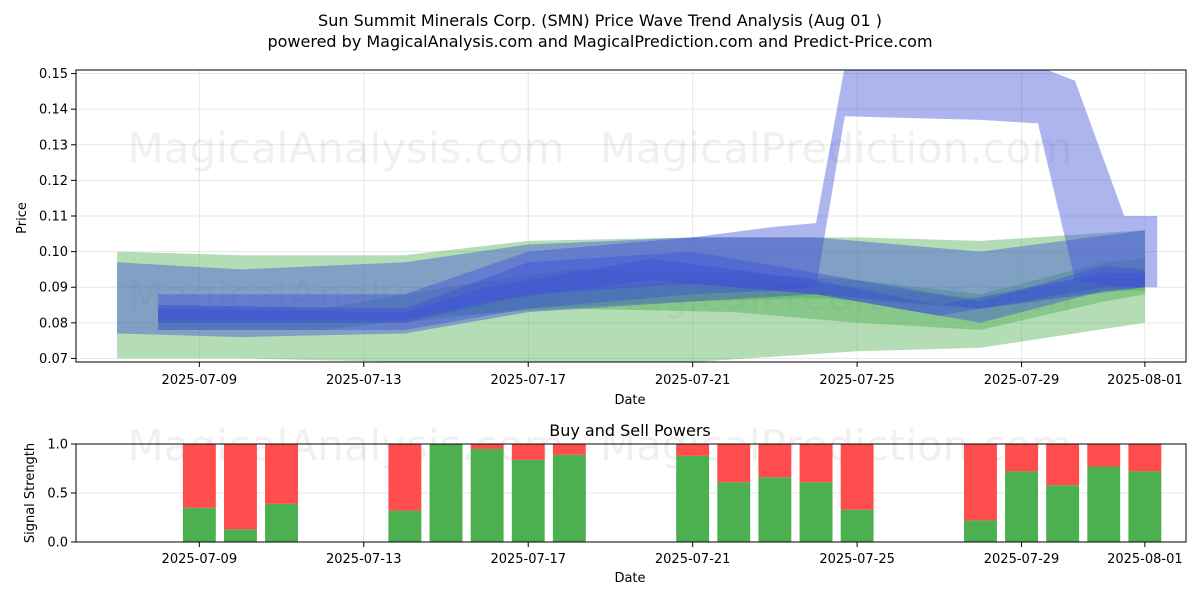  I want to click on signal-x-tick-label: 2025-07-17, so click(528, 559).